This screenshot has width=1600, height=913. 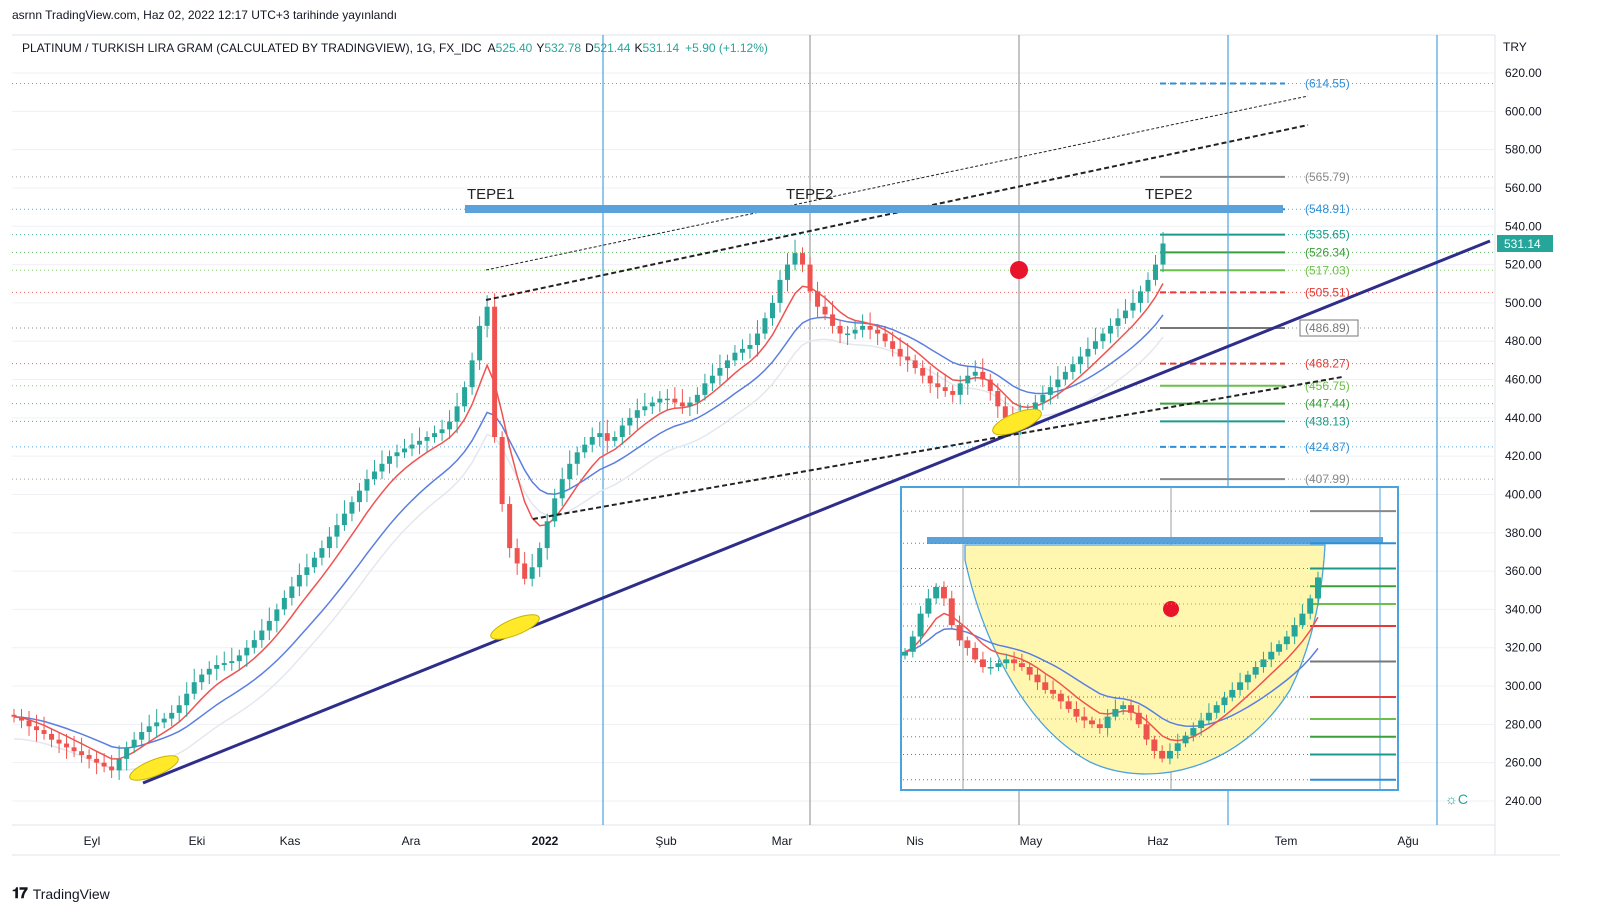 What do you see at coordinates (61, 893) in the screenshot?
I see `tradingview-brand: 𝟏𝟕 TradingView` at bounding box center [61, 893].